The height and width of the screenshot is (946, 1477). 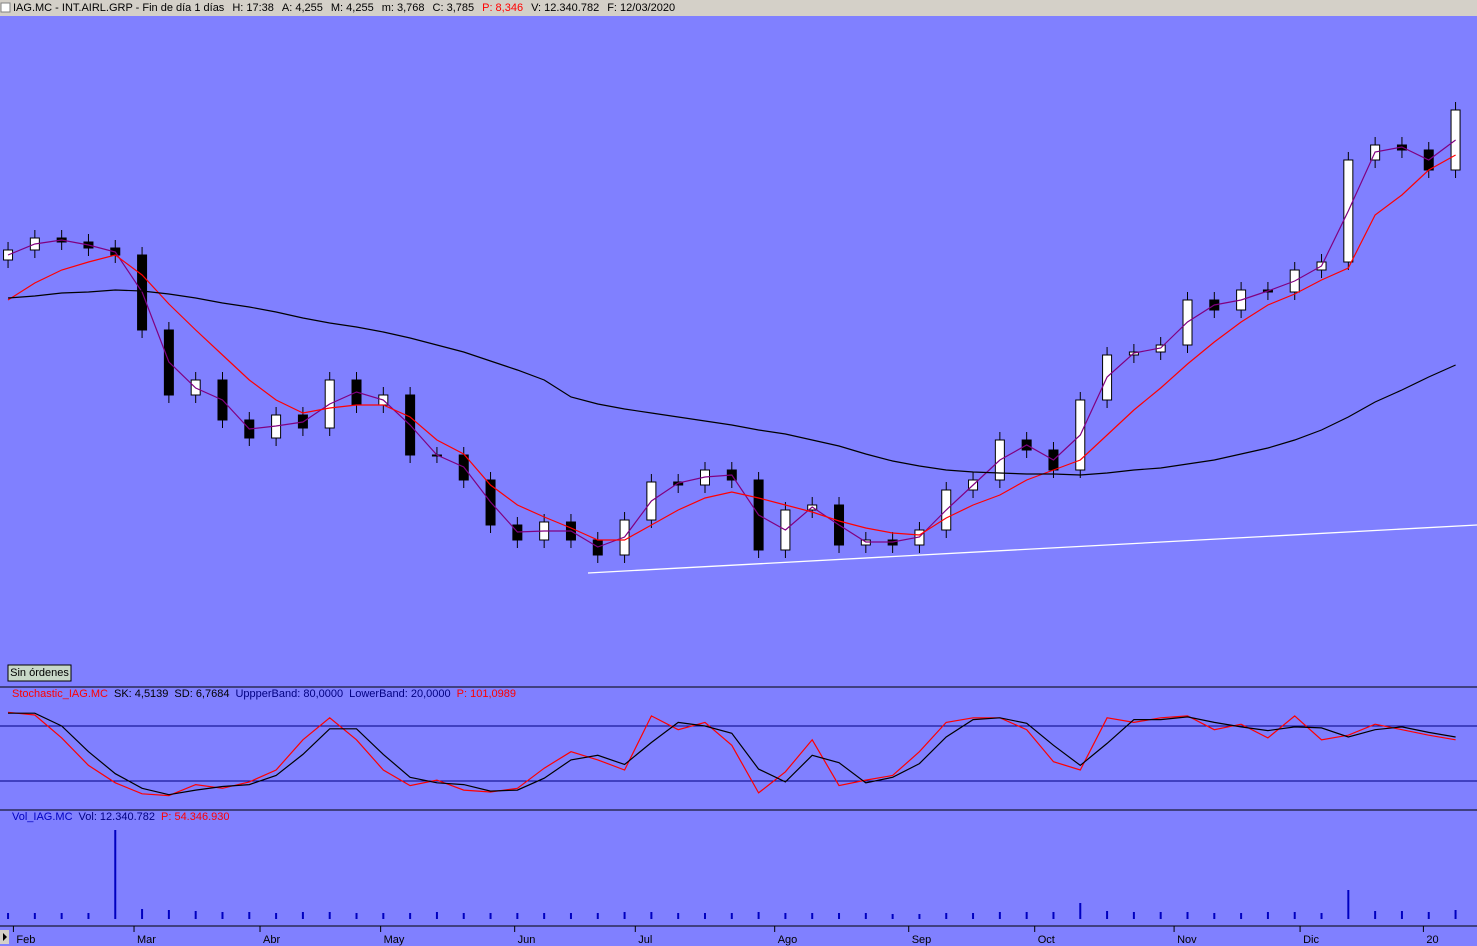 I want to click on legend-entry: P: 101,0989, so click(x=486, y=694).